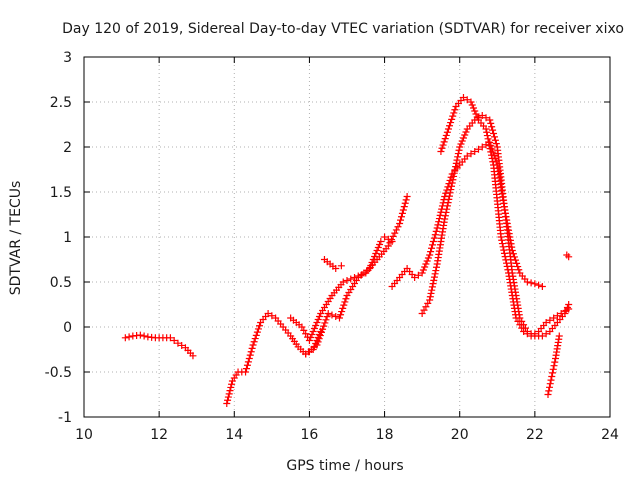 Image resolution: width=640 pixels, height=480 pixels. What do you see at coordinates (535, 435) in the screenshot?
I see `x-tick-label: 22` at bounding box center [535, 435].